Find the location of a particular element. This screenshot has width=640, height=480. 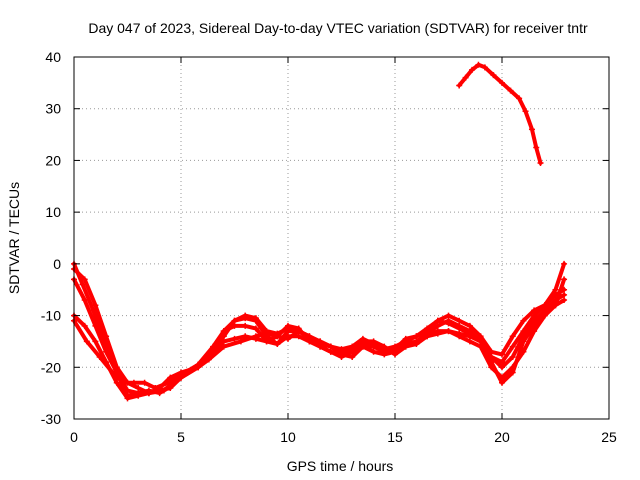

y-tick-label: -20 is located at coordinates (51, 367).